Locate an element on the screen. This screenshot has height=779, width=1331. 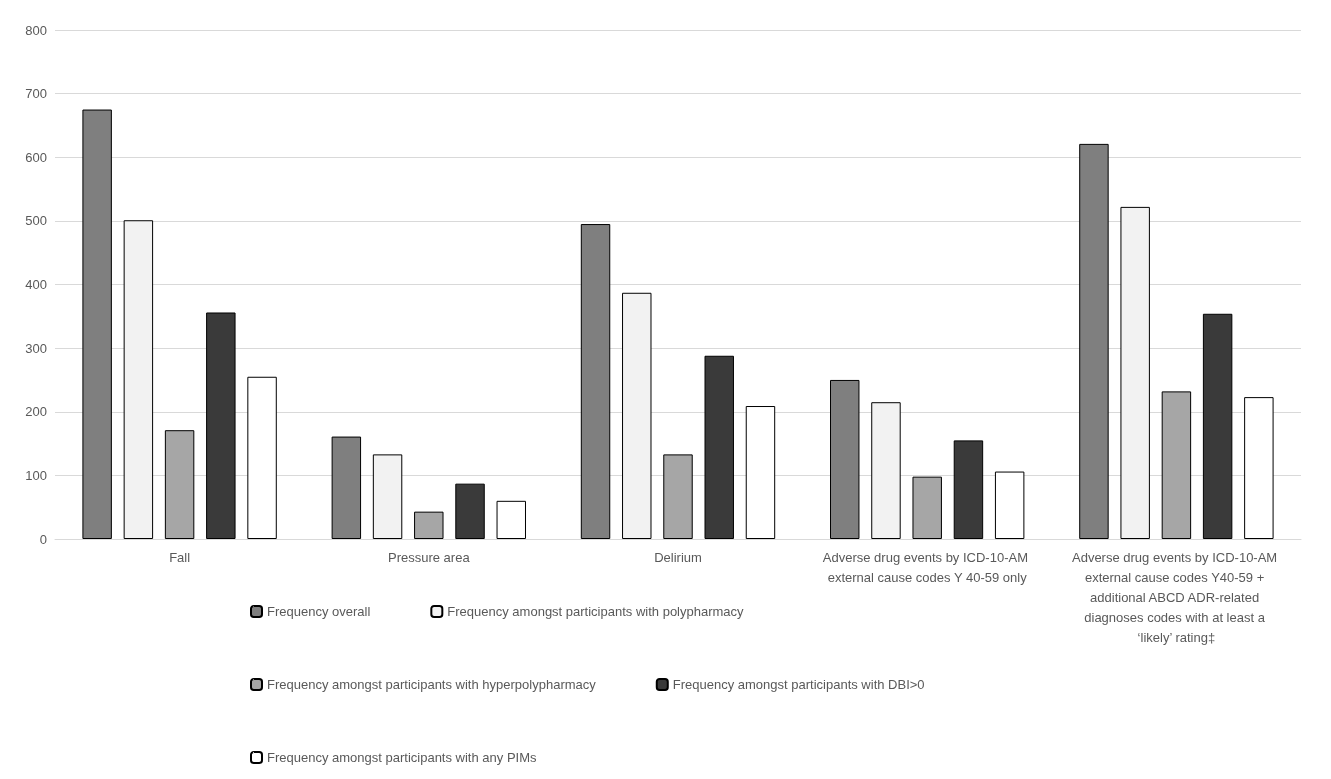
y-tick-label: 600 is located at coordinates (36, 157).